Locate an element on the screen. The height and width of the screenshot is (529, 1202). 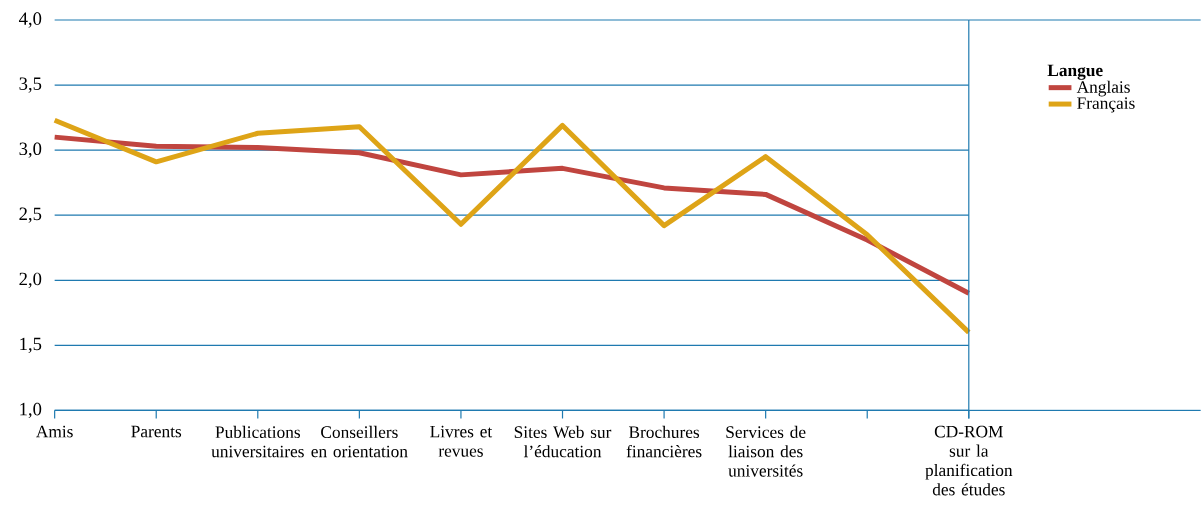
x-tick-label: Amis is located at coordinates (54, 431).